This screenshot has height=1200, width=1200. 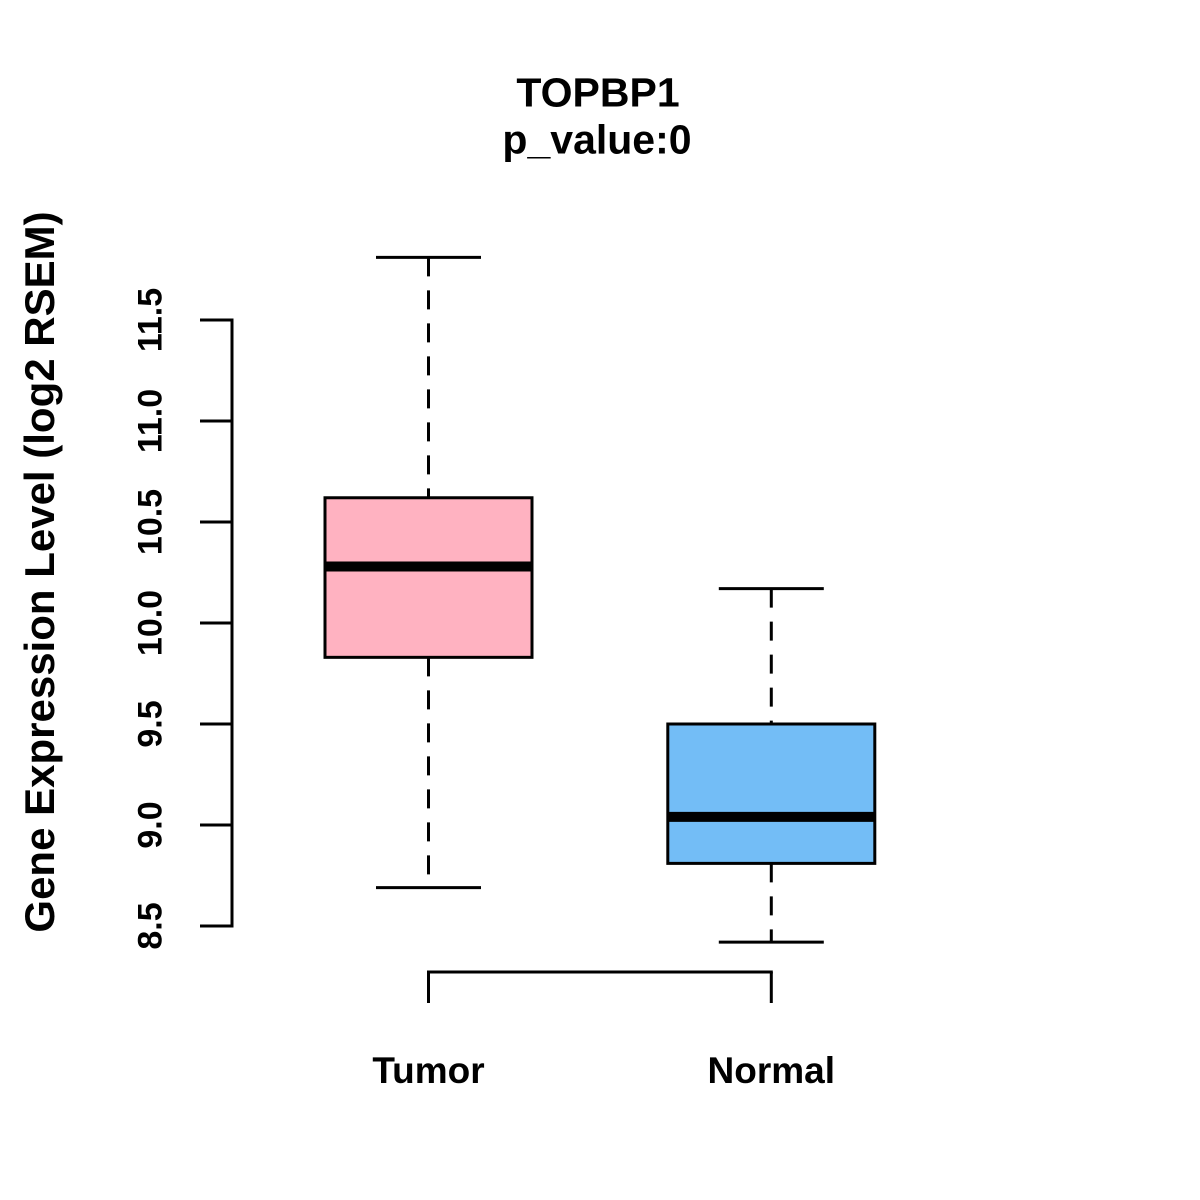 I want to click on y-axis-label: Gene Expression Level (log2 RSEM), so click(x=39, y=572).